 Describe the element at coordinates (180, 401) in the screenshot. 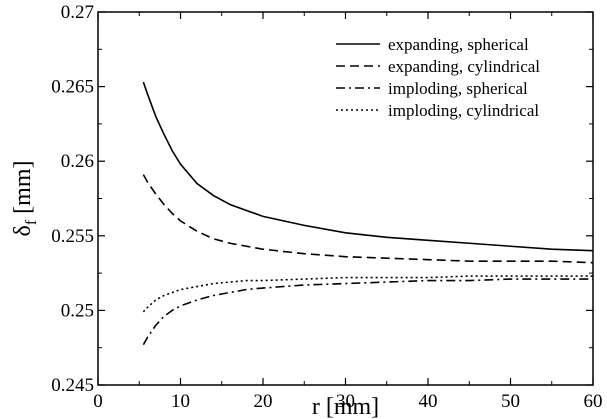

I see `x-tick-label: 10` at that location.